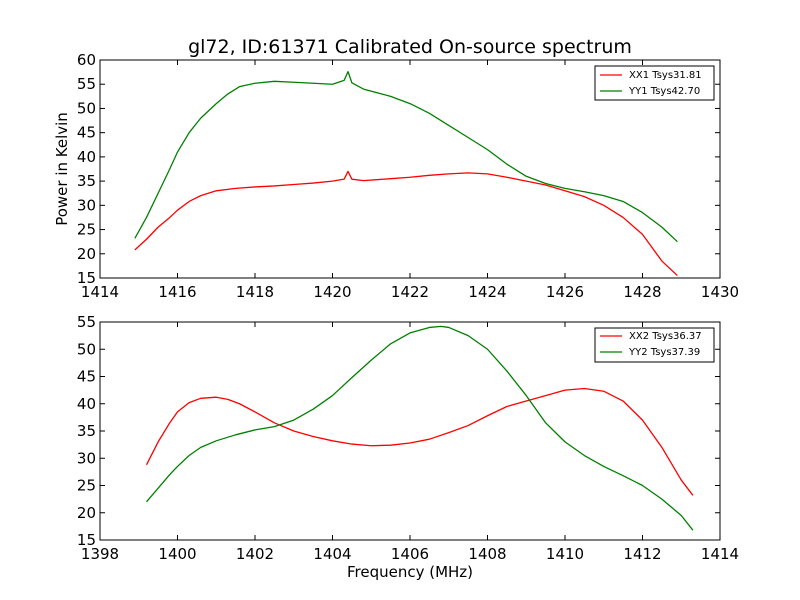 The width and height of the screenshot is (800, 600). What do you see at coordinates (642, 554) in the screenshot?
I see `x-tick-label: 1412` at bounding box center [642, 554].